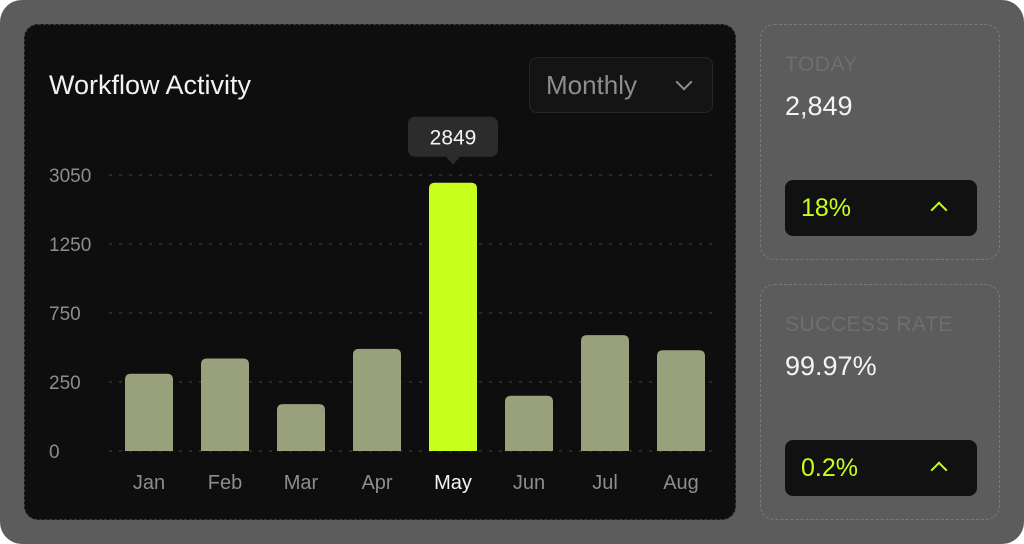 The image size is (1024, 544). I want to click on tooltip-value: 2849, so click(453, 138).